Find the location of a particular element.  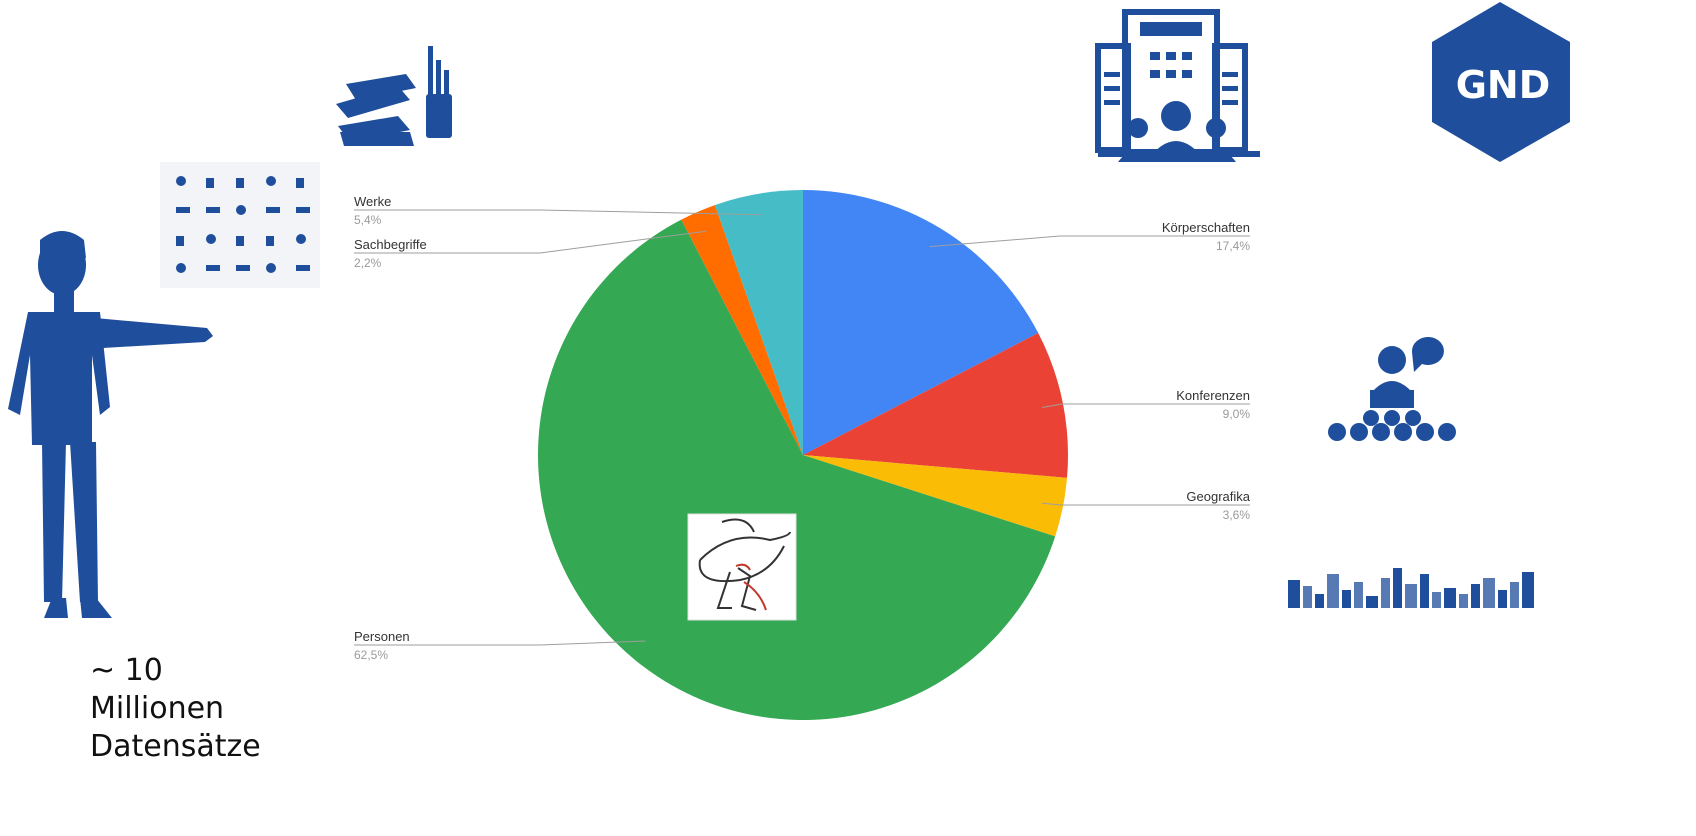

person-sketch-image is located at coordinates (742, 567).